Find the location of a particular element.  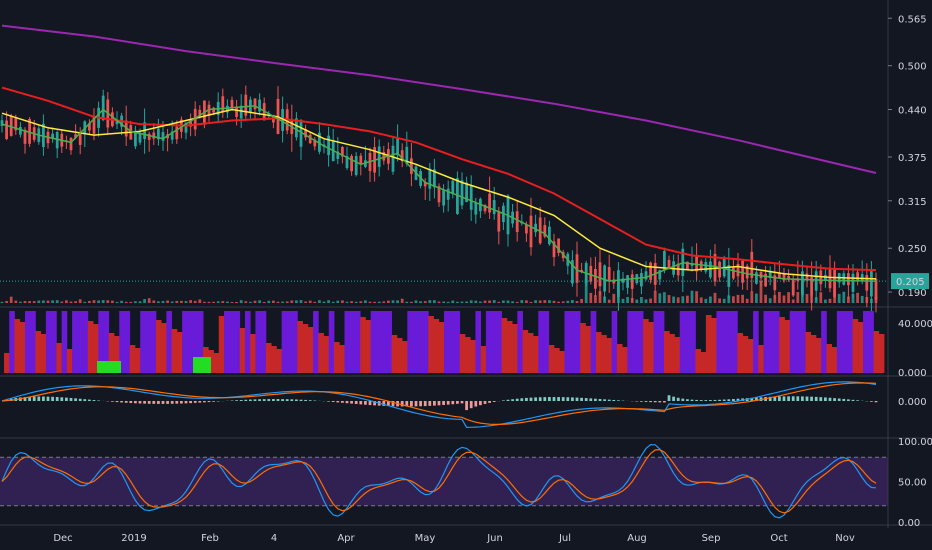

x-tick-label: Apr is located at coordinates (346, 538).